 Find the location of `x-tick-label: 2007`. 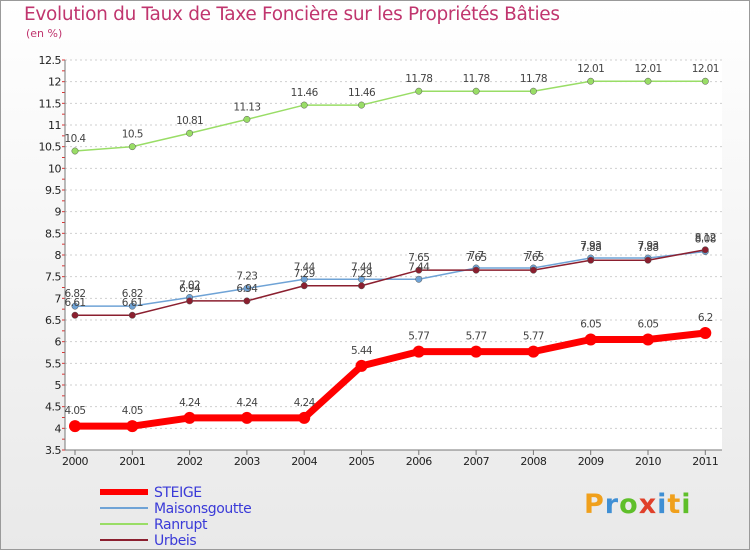

x-tick-label: 2007 is located at coordinates (476, 461).